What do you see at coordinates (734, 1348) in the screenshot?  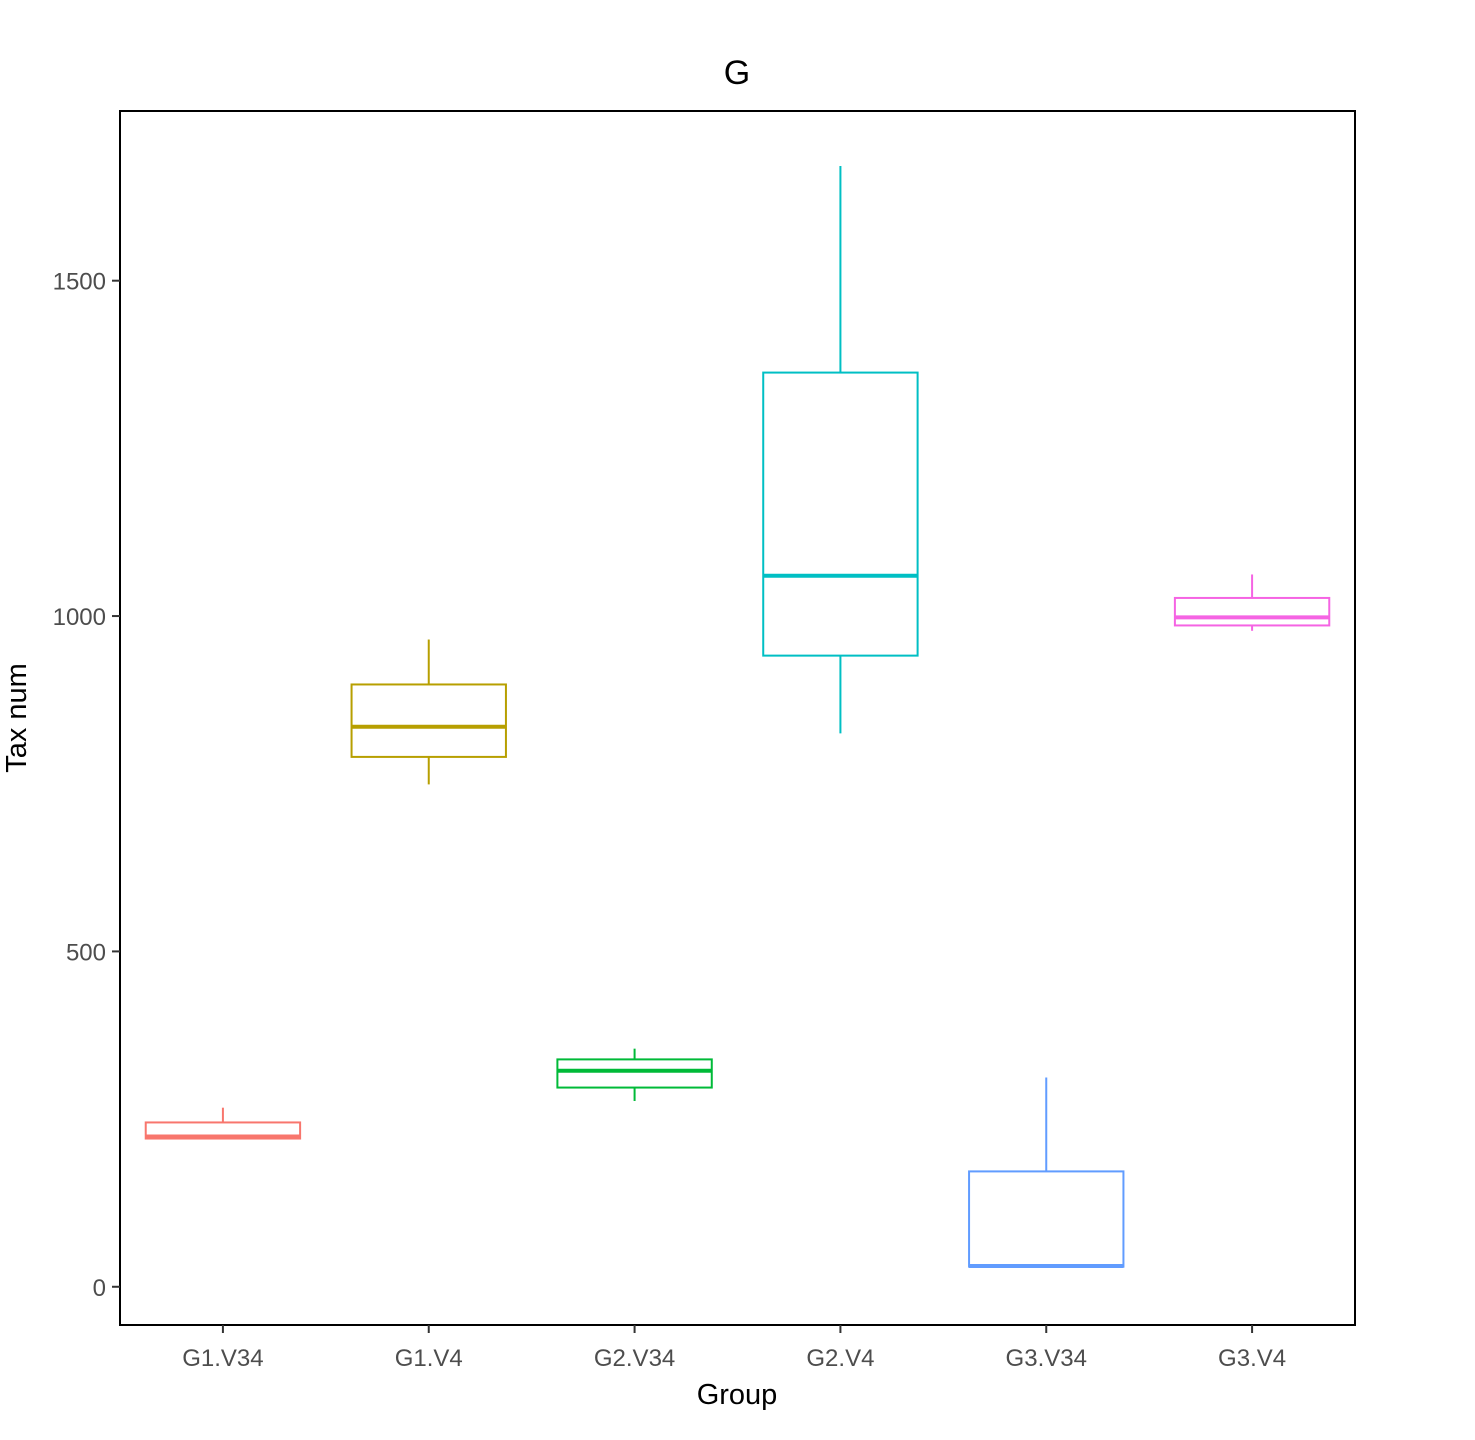 I see `x-axis: G1.V34 G1.V4 G2.V34 G2.V4 G3.V34 G3.V4` at bounding box center [734, 1348].